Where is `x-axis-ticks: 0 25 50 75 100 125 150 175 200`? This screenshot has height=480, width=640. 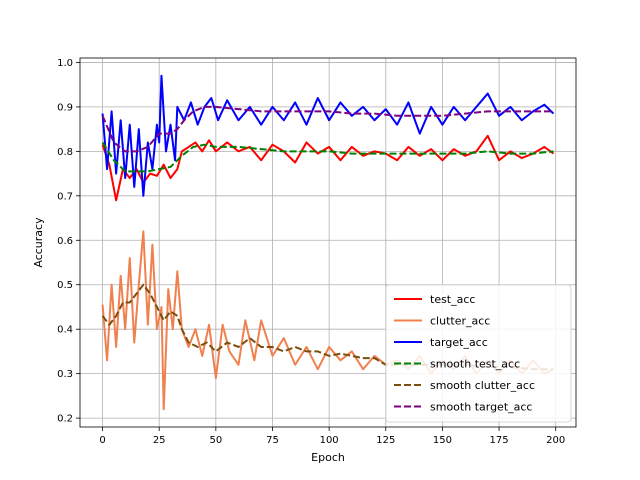 x-axis-ticks: 0 25 50 75 100 125 150 175 200 is located at coordinates (332, 436).